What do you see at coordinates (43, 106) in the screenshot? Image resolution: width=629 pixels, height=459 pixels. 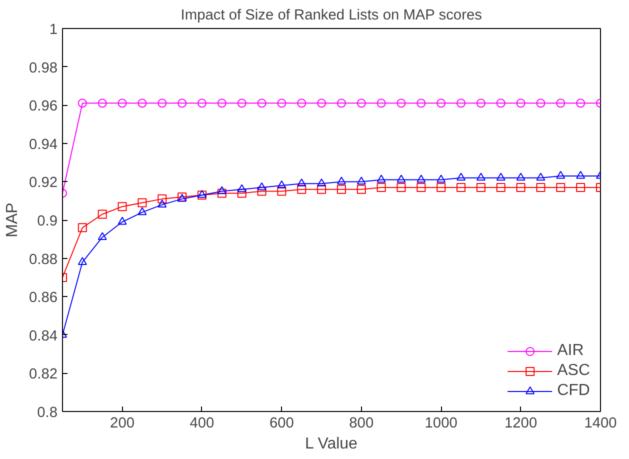 I see `y-tick-label: 0.96` at bounding box center [43, 106].